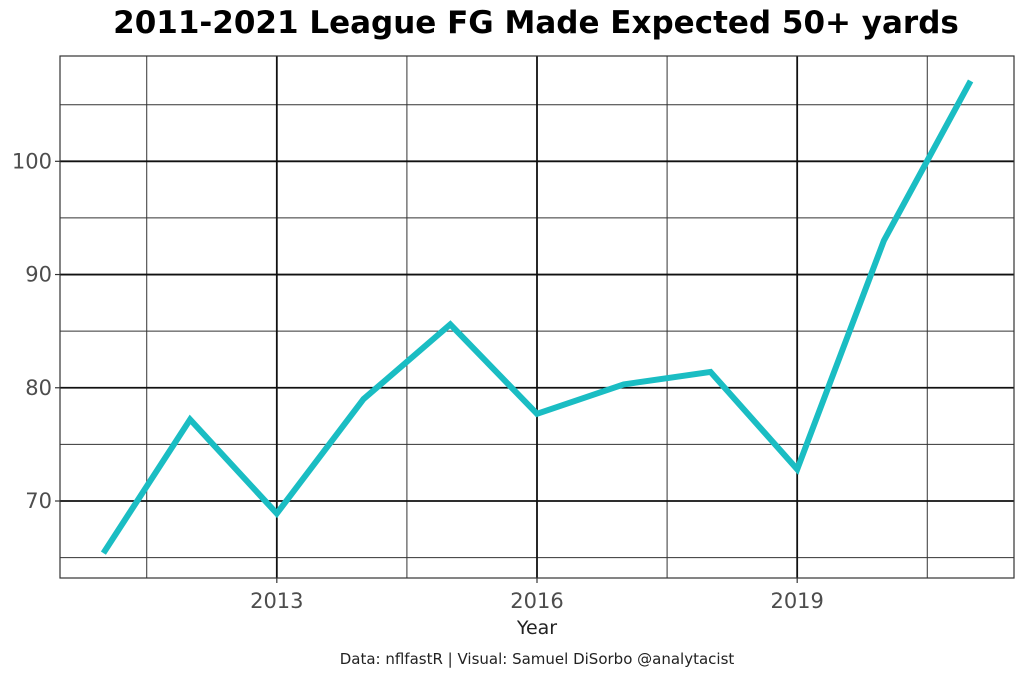 Image resolution: width=1024 pixels, height=679 pixels. Describe the element at coordinates (38, 501) in the screenshot. I see `y-tick-label: 70` at that location.